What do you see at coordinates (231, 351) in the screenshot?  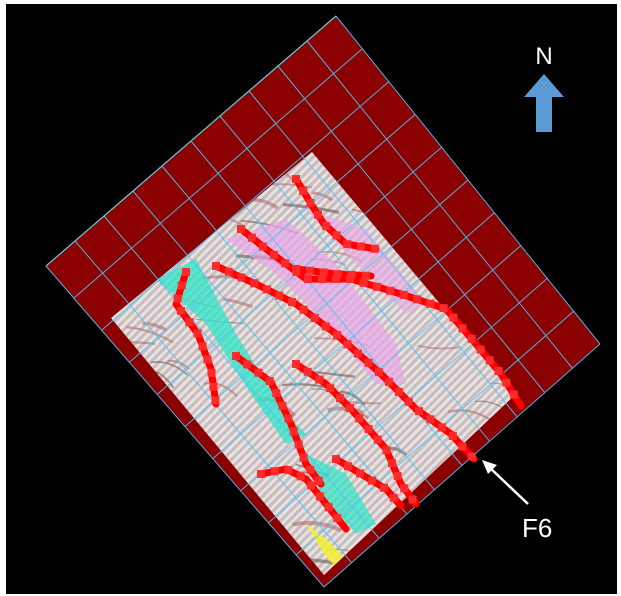 I see `cyan-zone` at bounding box center [231, 351].